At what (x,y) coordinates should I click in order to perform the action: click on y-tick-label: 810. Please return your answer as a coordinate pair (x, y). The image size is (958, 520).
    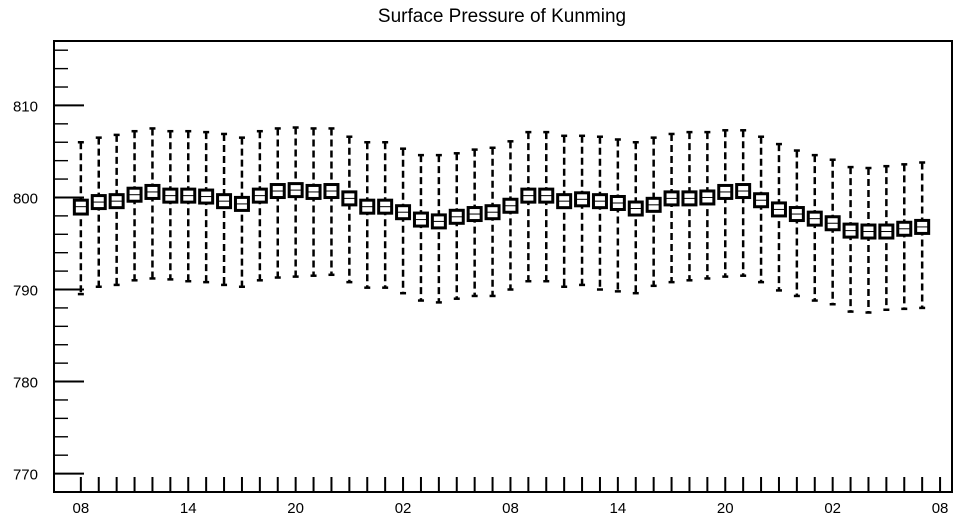
    Looking at the image, I should click on (25, 106).